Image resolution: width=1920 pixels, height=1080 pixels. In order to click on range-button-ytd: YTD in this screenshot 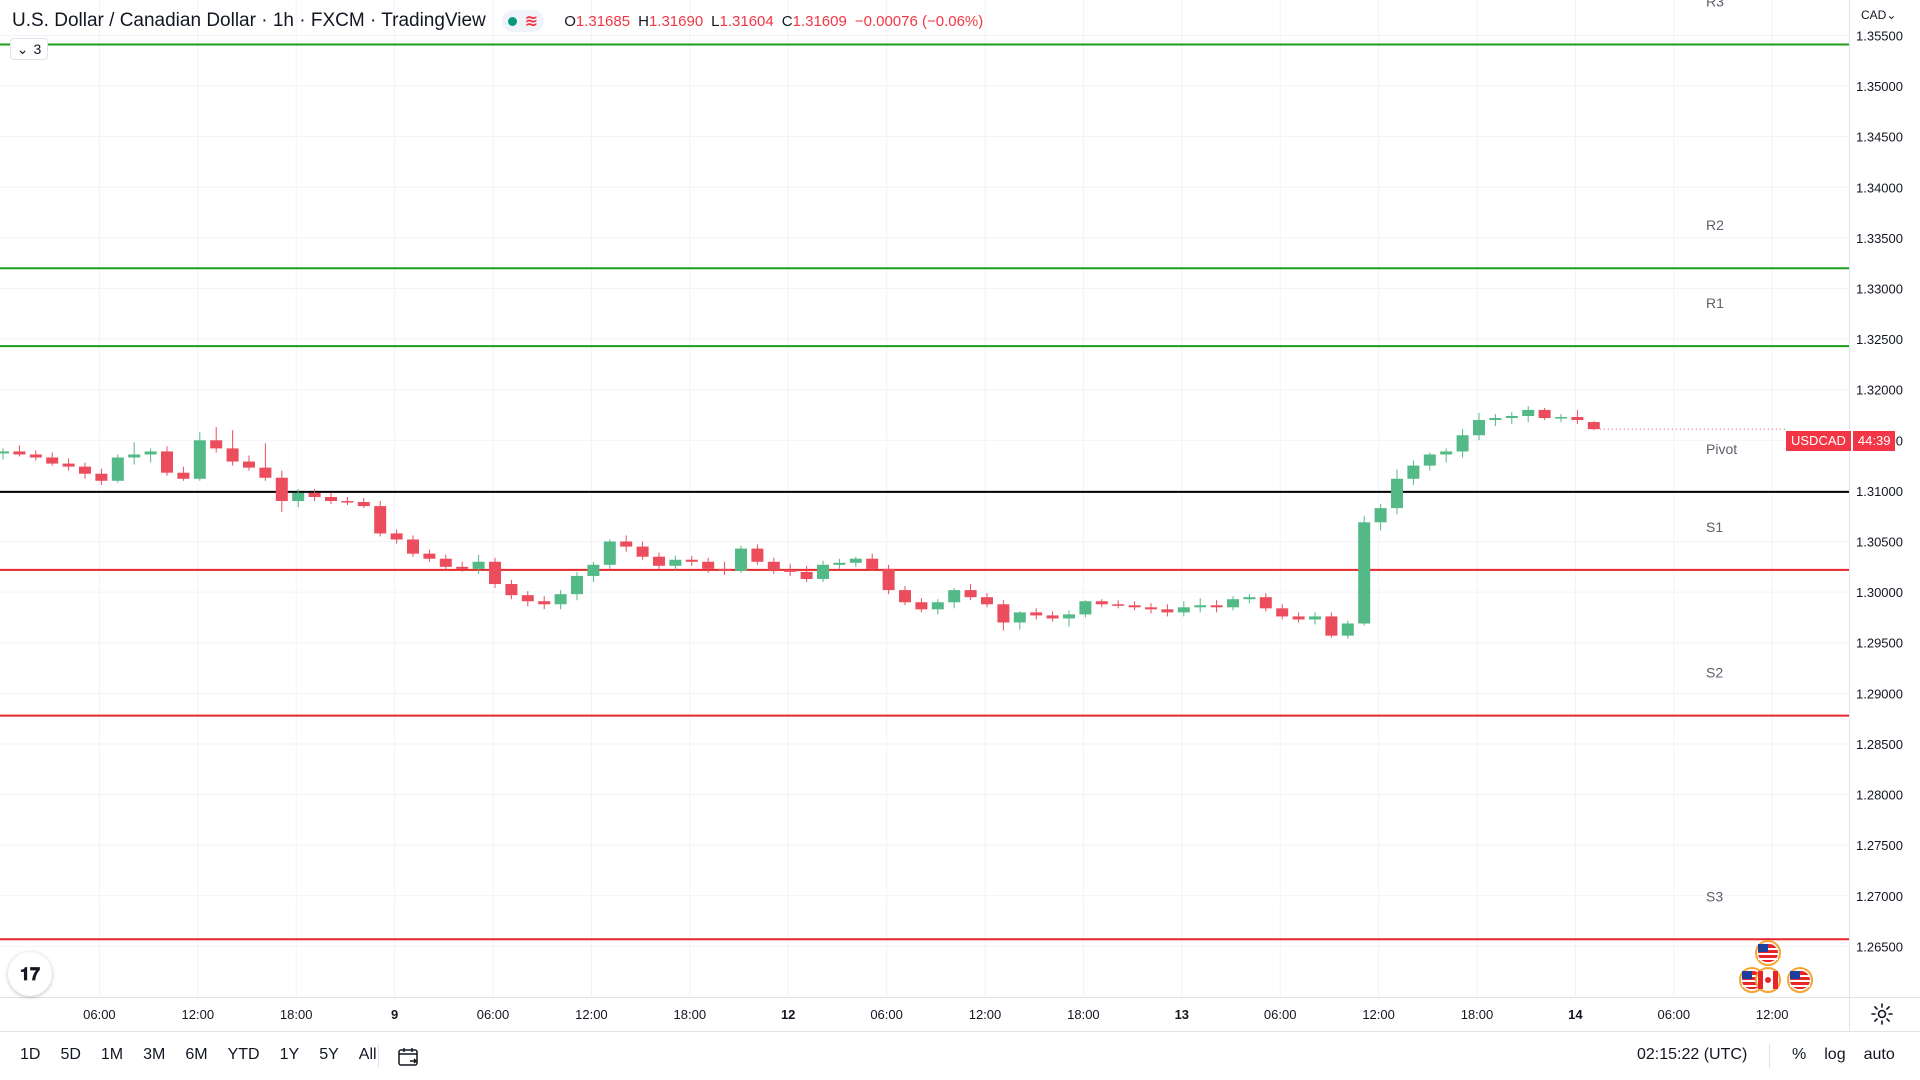, I will do `click(243, 1054)`.